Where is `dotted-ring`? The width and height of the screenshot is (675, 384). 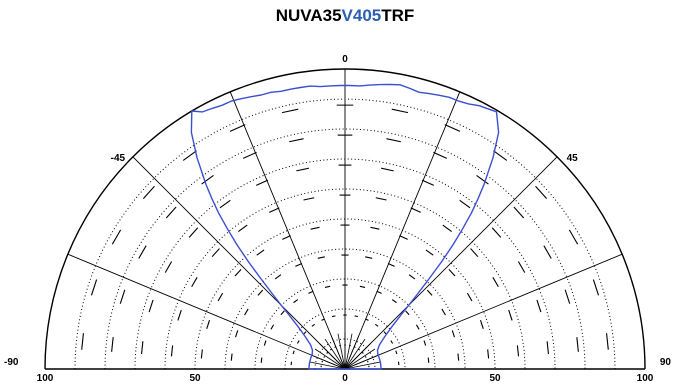 dotted-ring is located at coordinates (345, 309).